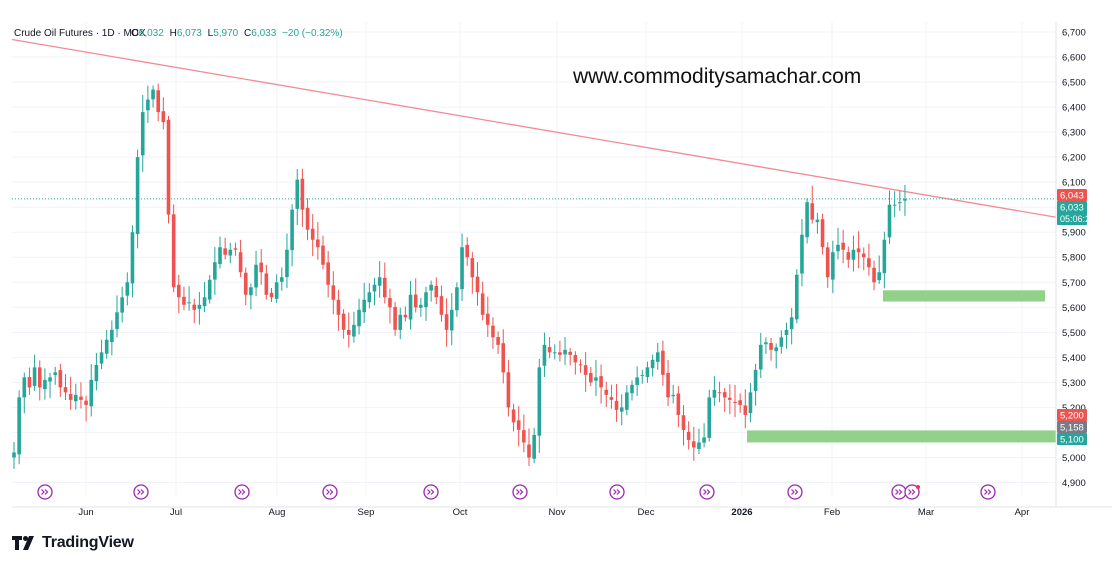  Describe the element at coordinates (716, 76) in the screenshot. I see `website-watermark: www.commoditysamachar.com` at that location.